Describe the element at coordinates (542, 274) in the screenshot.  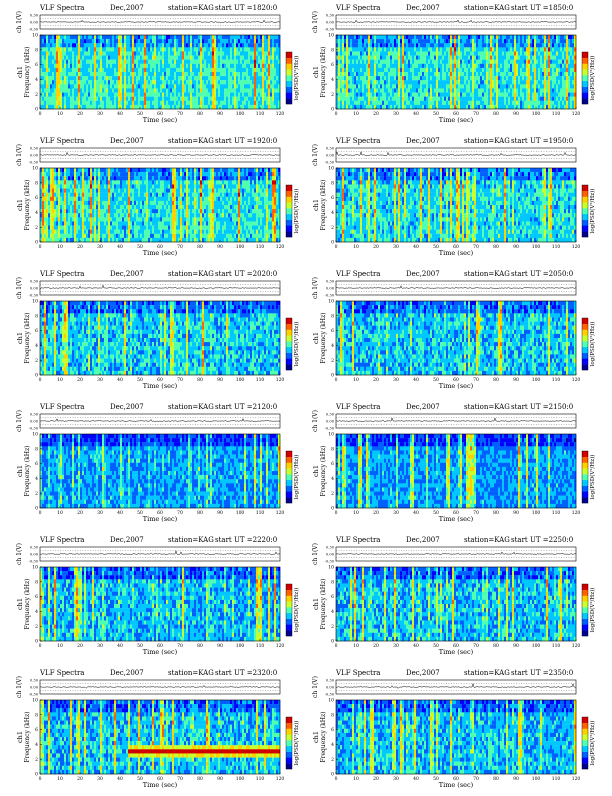
I see `panel-start-time: start UT =2050:0` at that location.